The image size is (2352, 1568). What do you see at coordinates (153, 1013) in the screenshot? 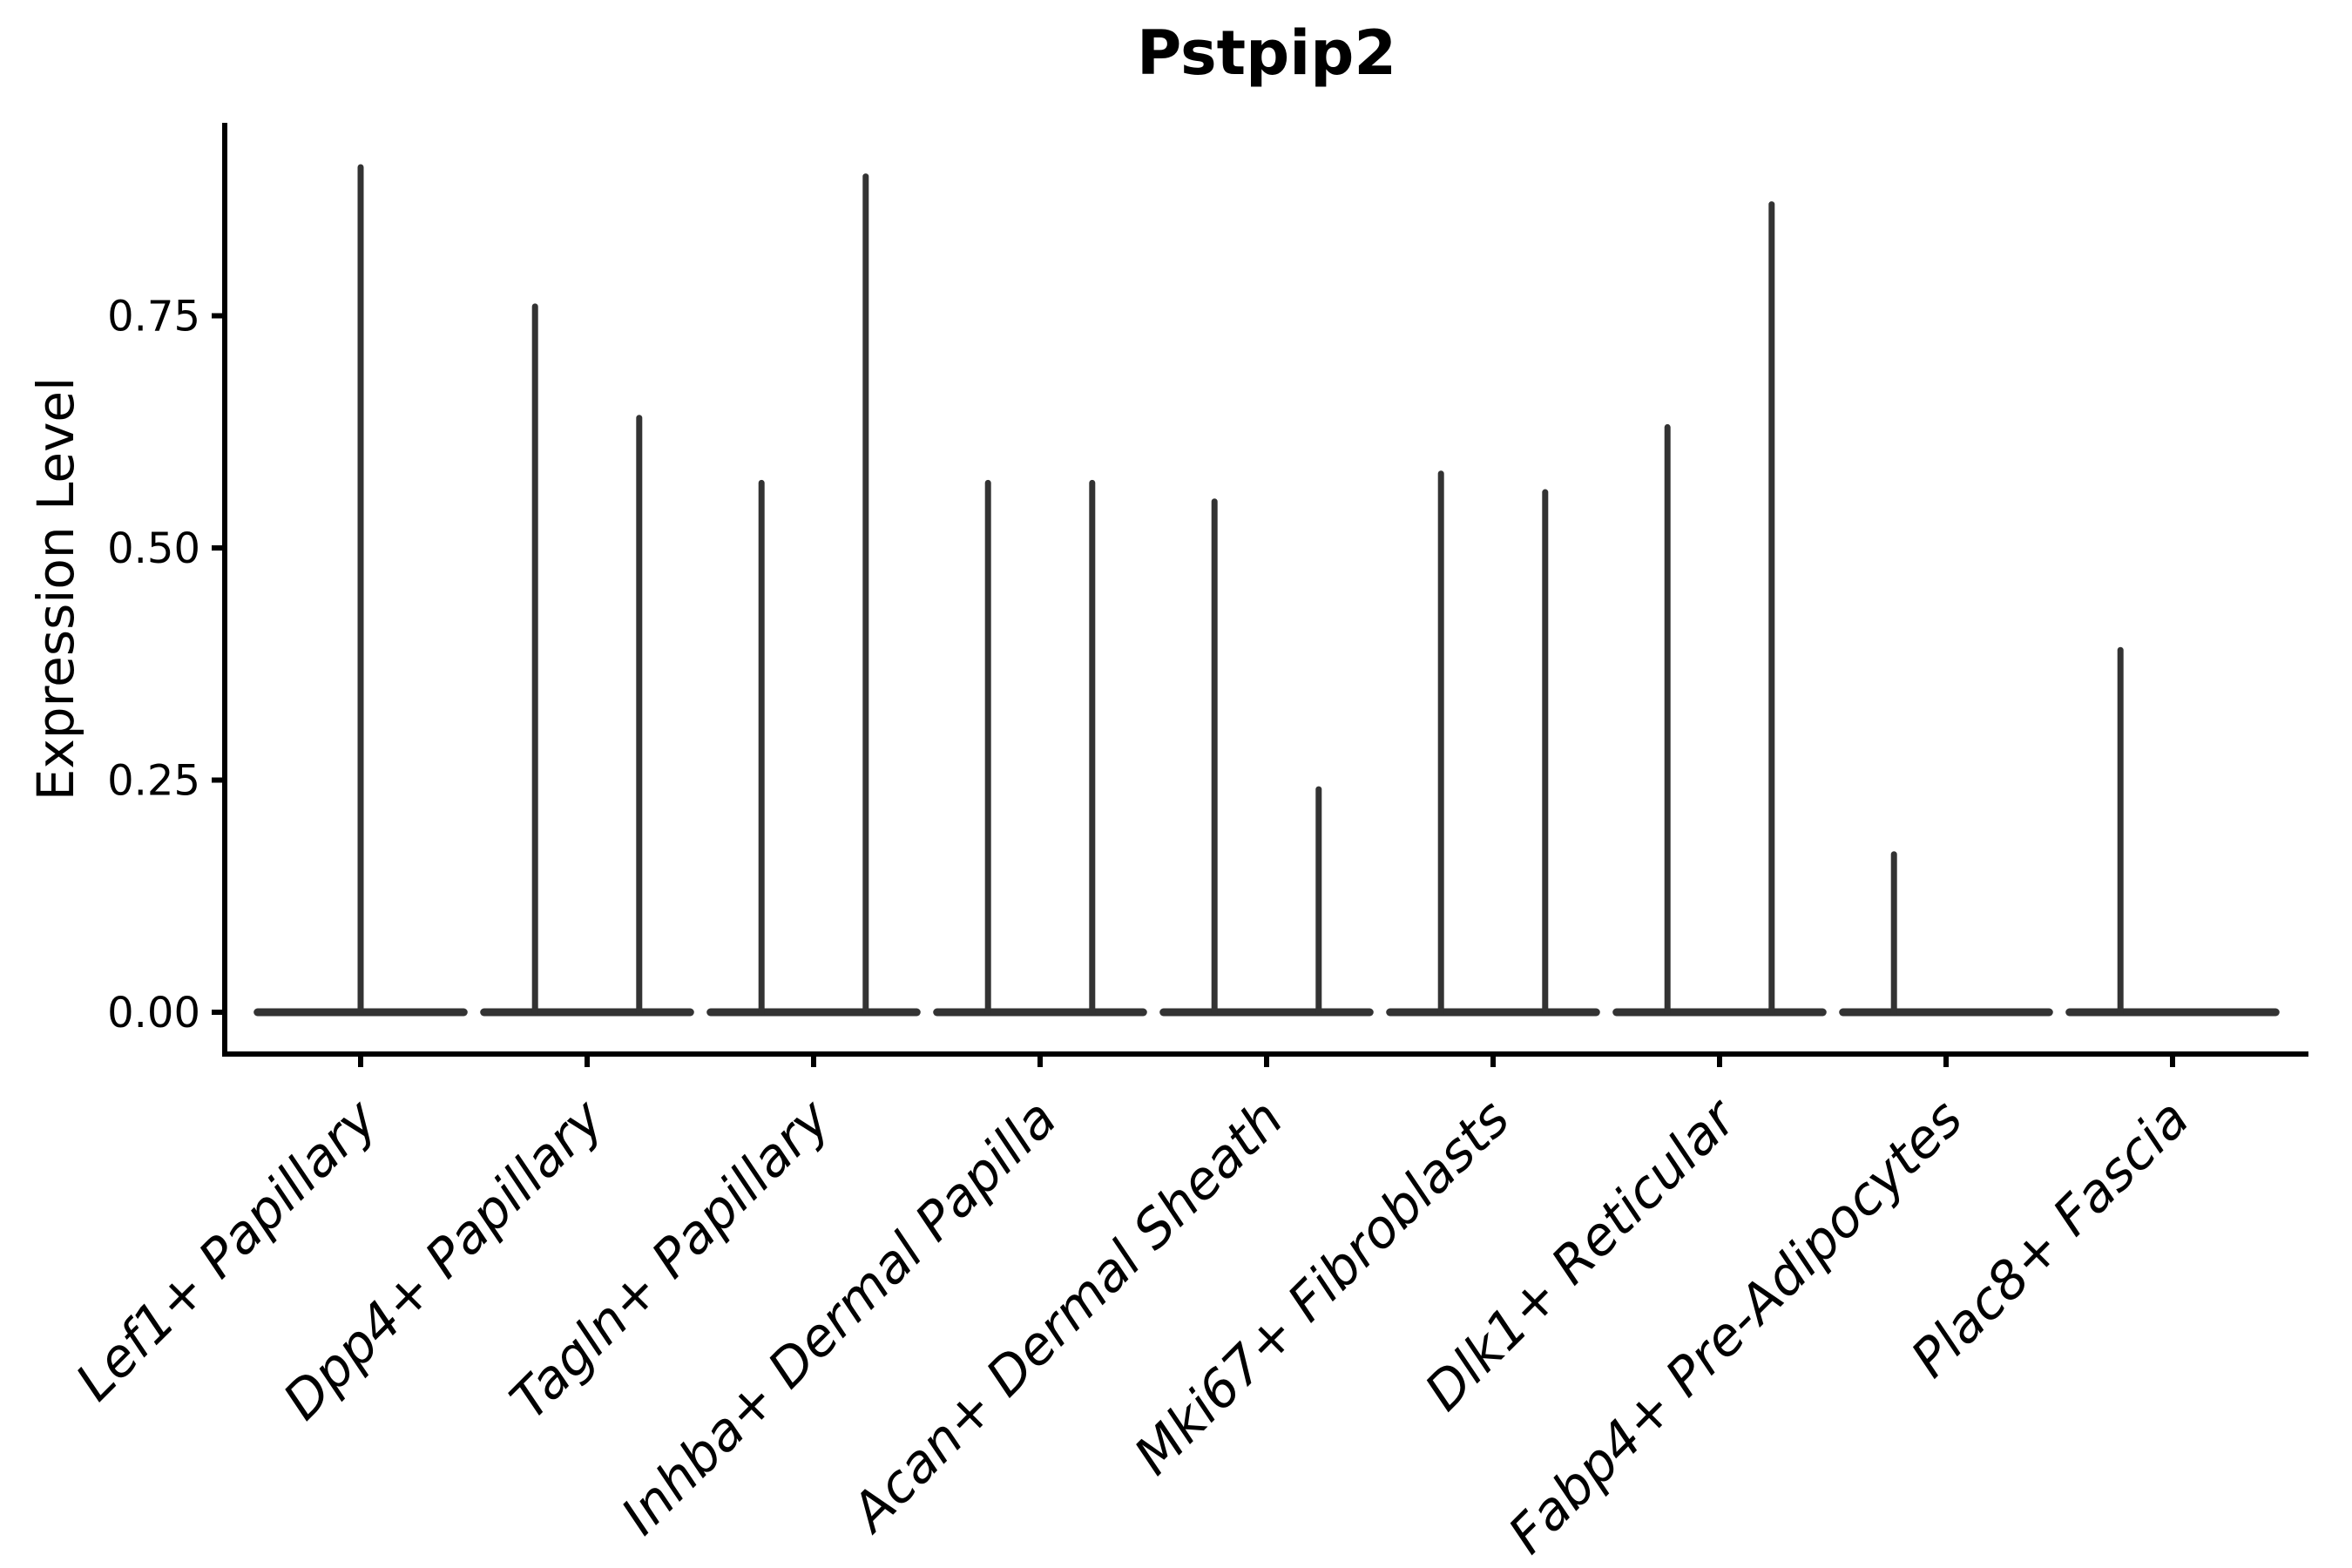
I see `y-tick-label: 0.00` at bounding box center [153, 1013].